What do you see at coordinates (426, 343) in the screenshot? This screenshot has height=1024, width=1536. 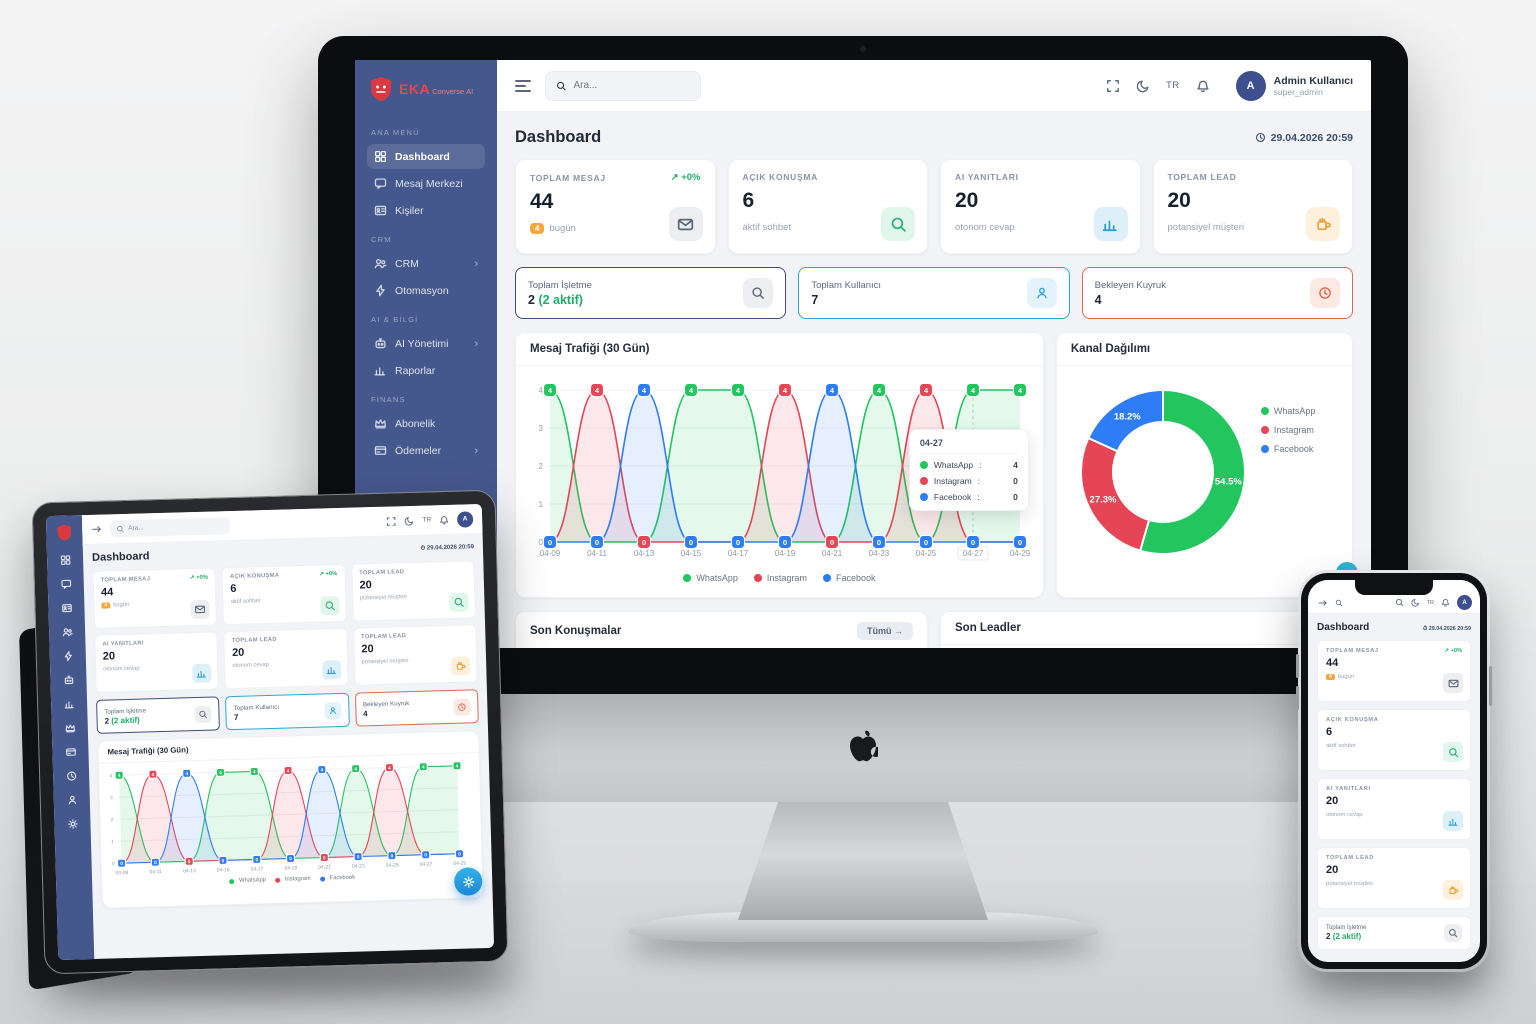 I see `sidebar-item-ai-yonetimi: AI Yönetimi ›` at bounding box center [426, 343].